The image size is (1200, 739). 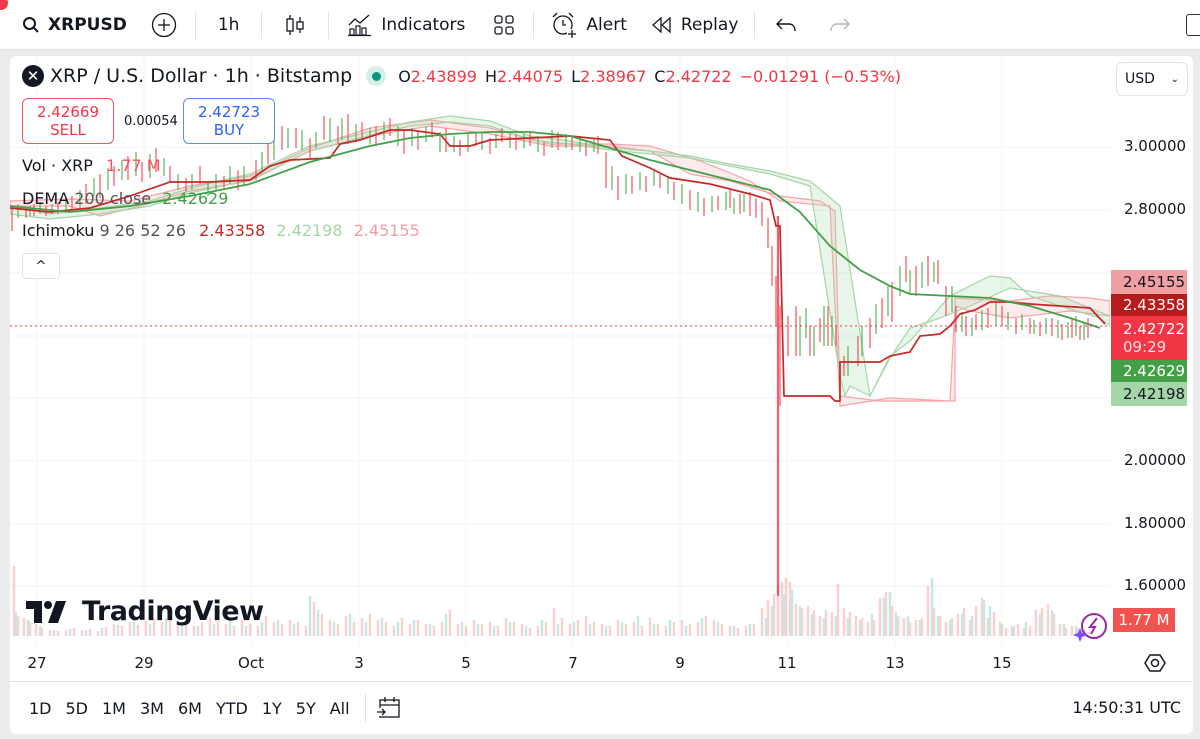 I want to click on interval-label: 1h, so click(x=228, y=24).